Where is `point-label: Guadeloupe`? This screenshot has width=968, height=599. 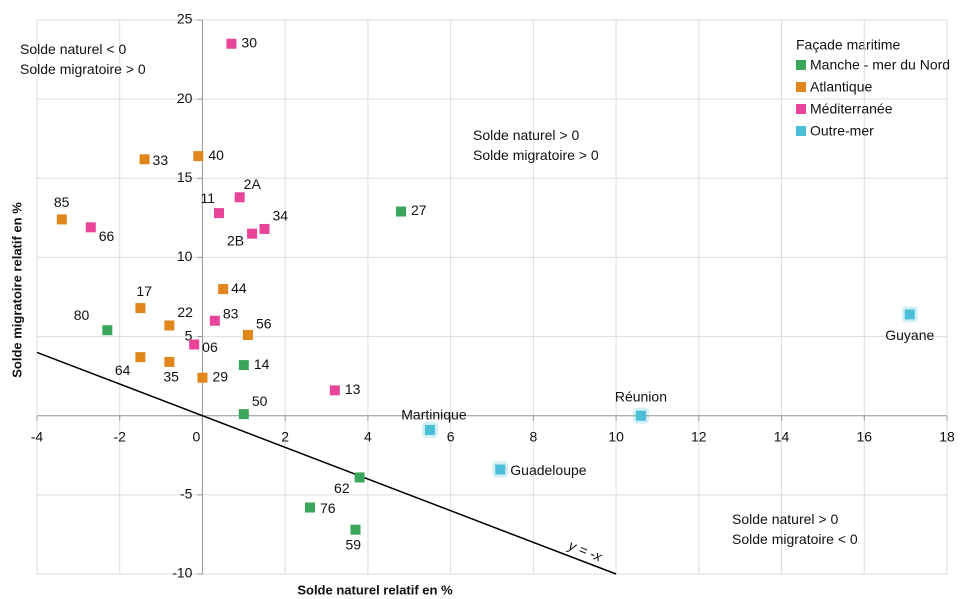
point-label: Guadeloupe is located at coordinates (548, 470).